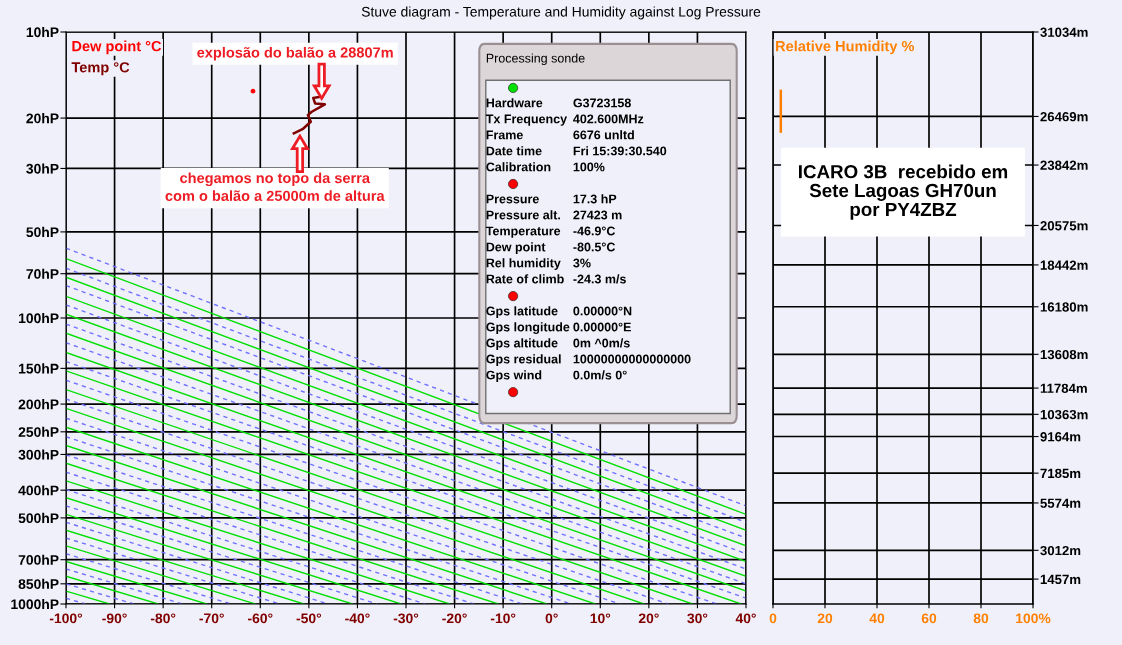 The image size is (1122, 645). Describe the element at coordinates (35, 604) in the screenshot. I see `y-tick-label: 1000hP` at that location.